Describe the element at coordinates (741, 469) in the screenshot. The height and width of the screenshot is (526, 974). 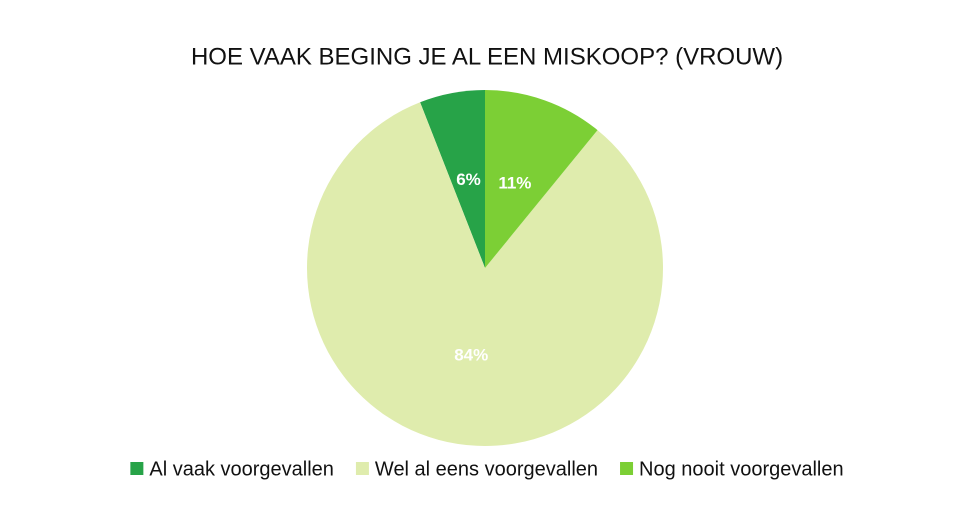
I see `legend-label: Nog nooit voorgevallen` at that location.